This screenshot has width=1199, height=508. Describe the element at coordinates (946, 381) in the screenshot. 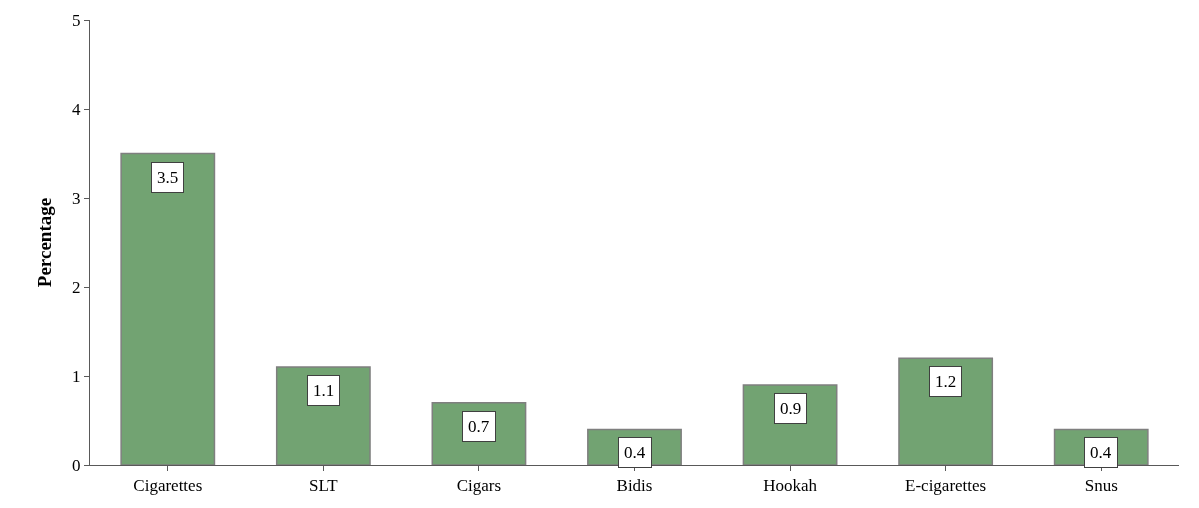

I see `data-label: 1.2` at that location.